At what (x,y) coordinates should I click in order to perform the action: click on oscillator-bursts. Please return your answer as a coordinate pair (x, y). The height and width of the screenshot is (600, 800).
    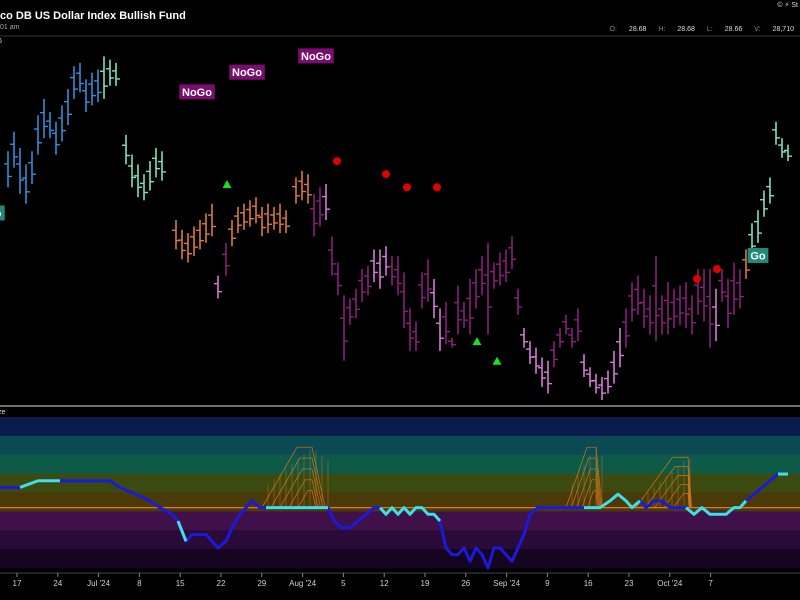
    Looking at the image, I should click on (476, 477).